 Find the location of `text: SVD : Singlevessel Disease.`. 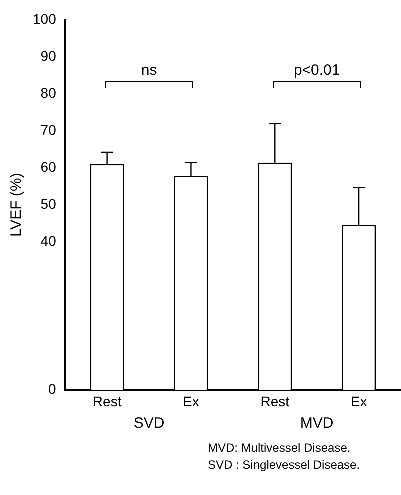

text: SVD : Singlevessel Disease. is located at coordinates (284, 465).